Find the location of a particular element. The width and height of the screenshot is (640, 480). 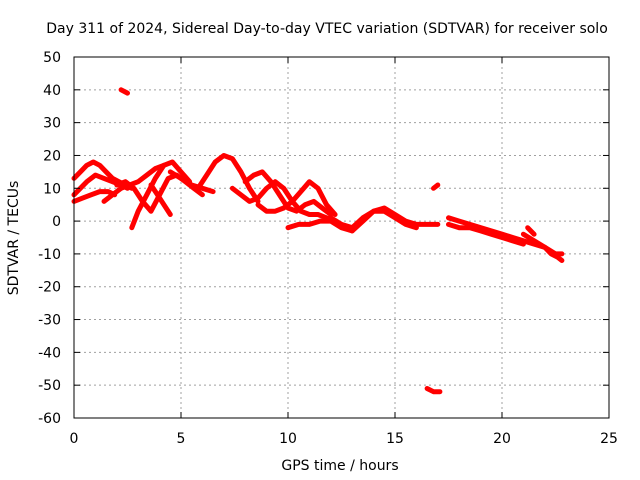

x-tick-label: 25 is located at coordinates (609, 439).